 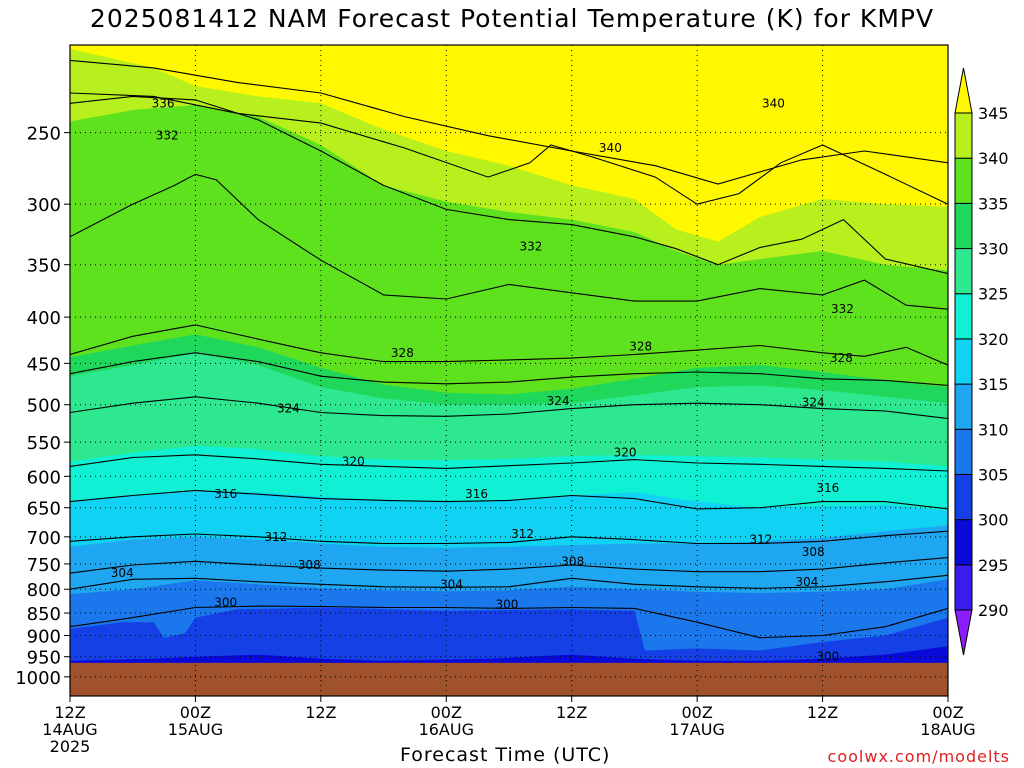 I want to click on colorbar-label: 320, so click(x=993, y=339).